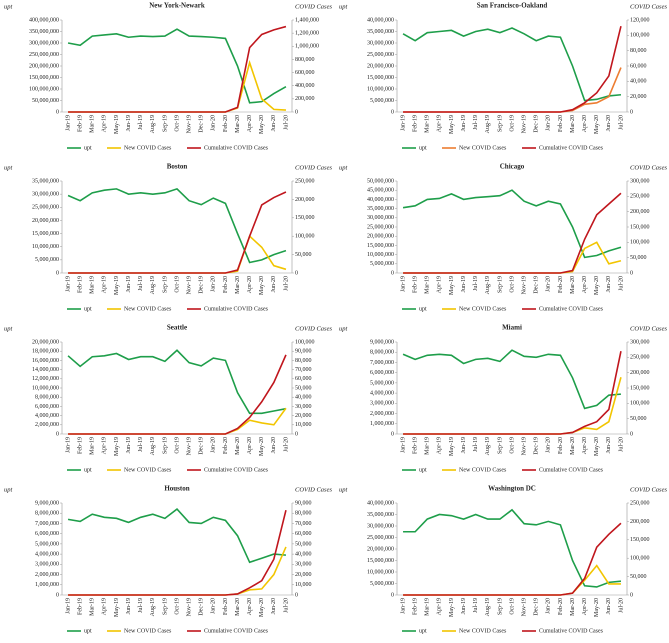 Image resolution: width=669 pixels, height=643 pixels. Describe the element at coordinates (423, 148) in the screenshot. I see `legend-label: upt` at that location.